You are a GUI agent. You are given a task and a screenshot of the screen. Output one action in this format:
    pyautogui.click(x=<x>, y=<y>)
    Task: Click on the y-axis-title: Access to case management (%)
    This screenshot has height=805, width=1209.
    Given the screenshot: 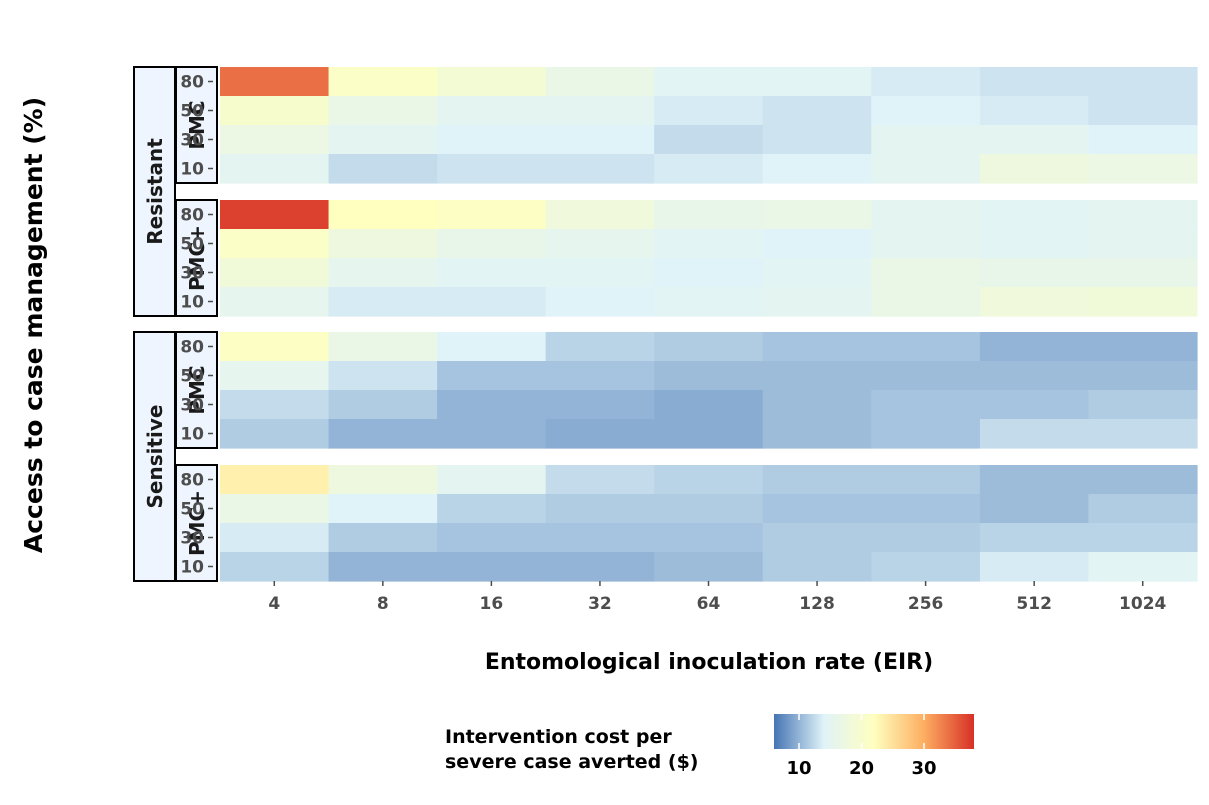 What is the action you would take?
    pyautogui.click(x=33, y=325)
    